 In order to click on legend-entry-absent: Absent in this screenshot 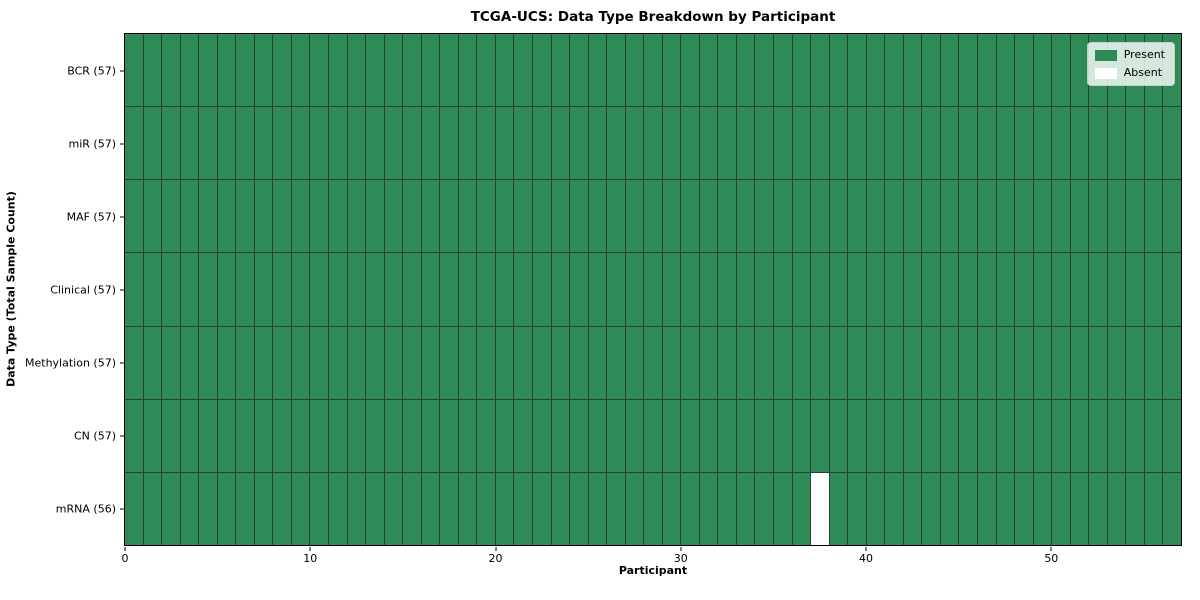, I will do `click(1129, 73)`.